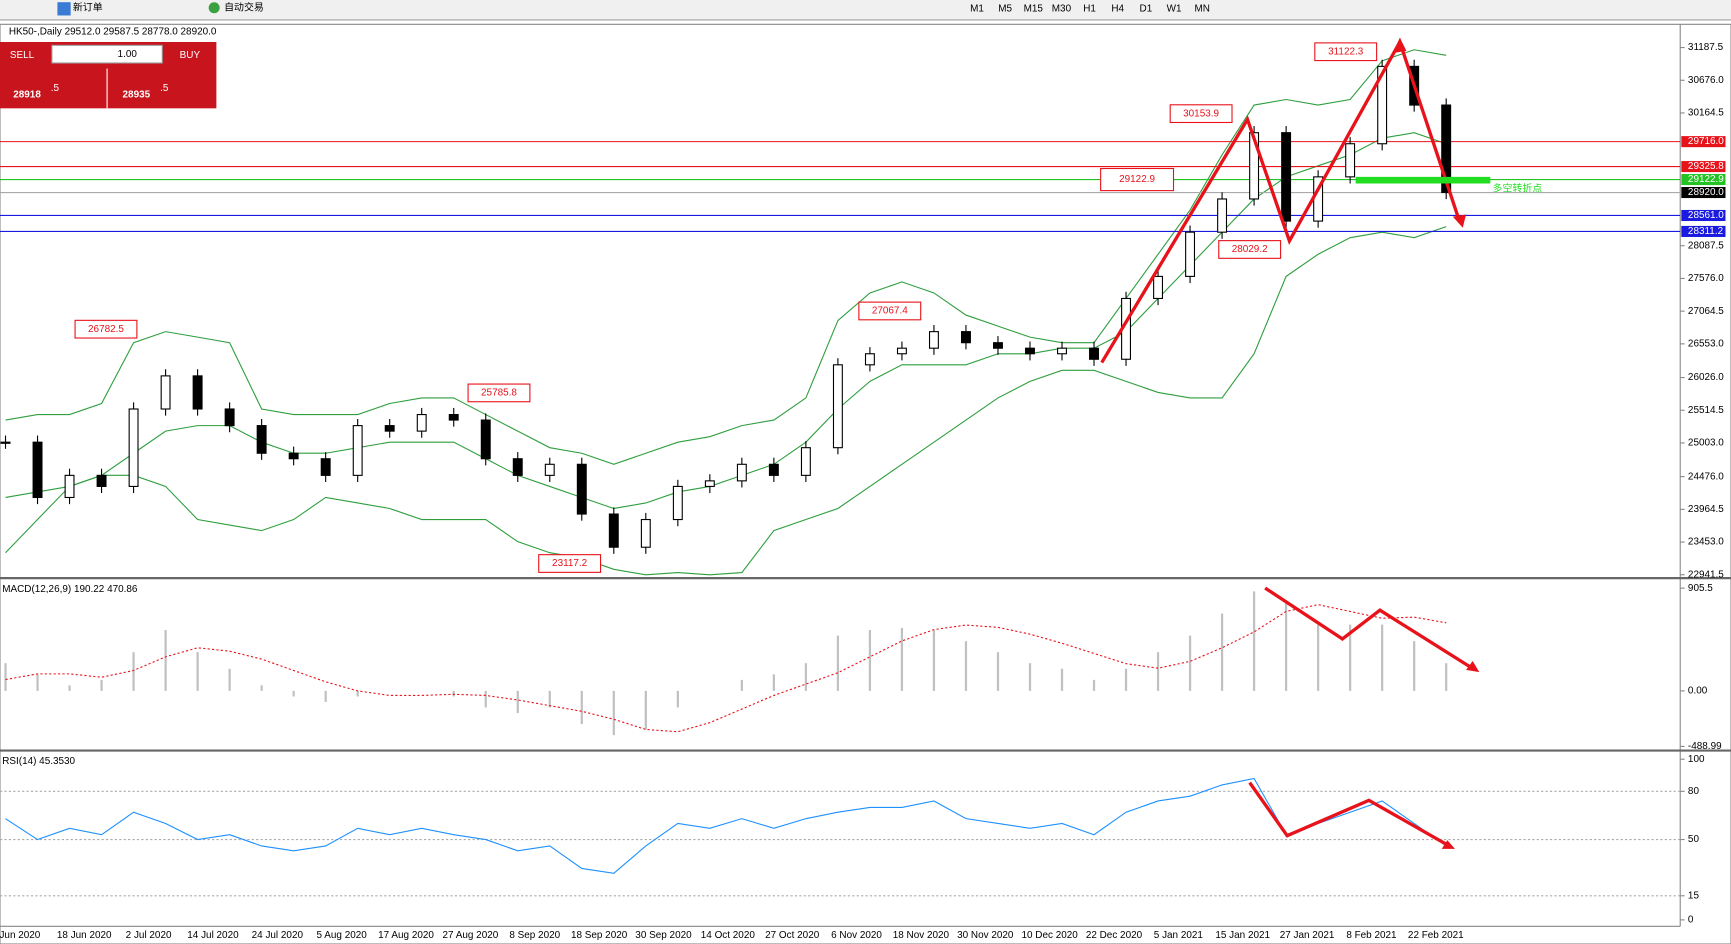 Image resolution: width=1731 pixels, height=944 pixels. I want to click on price-tag-label: 29325.8, so click(1706, 166).